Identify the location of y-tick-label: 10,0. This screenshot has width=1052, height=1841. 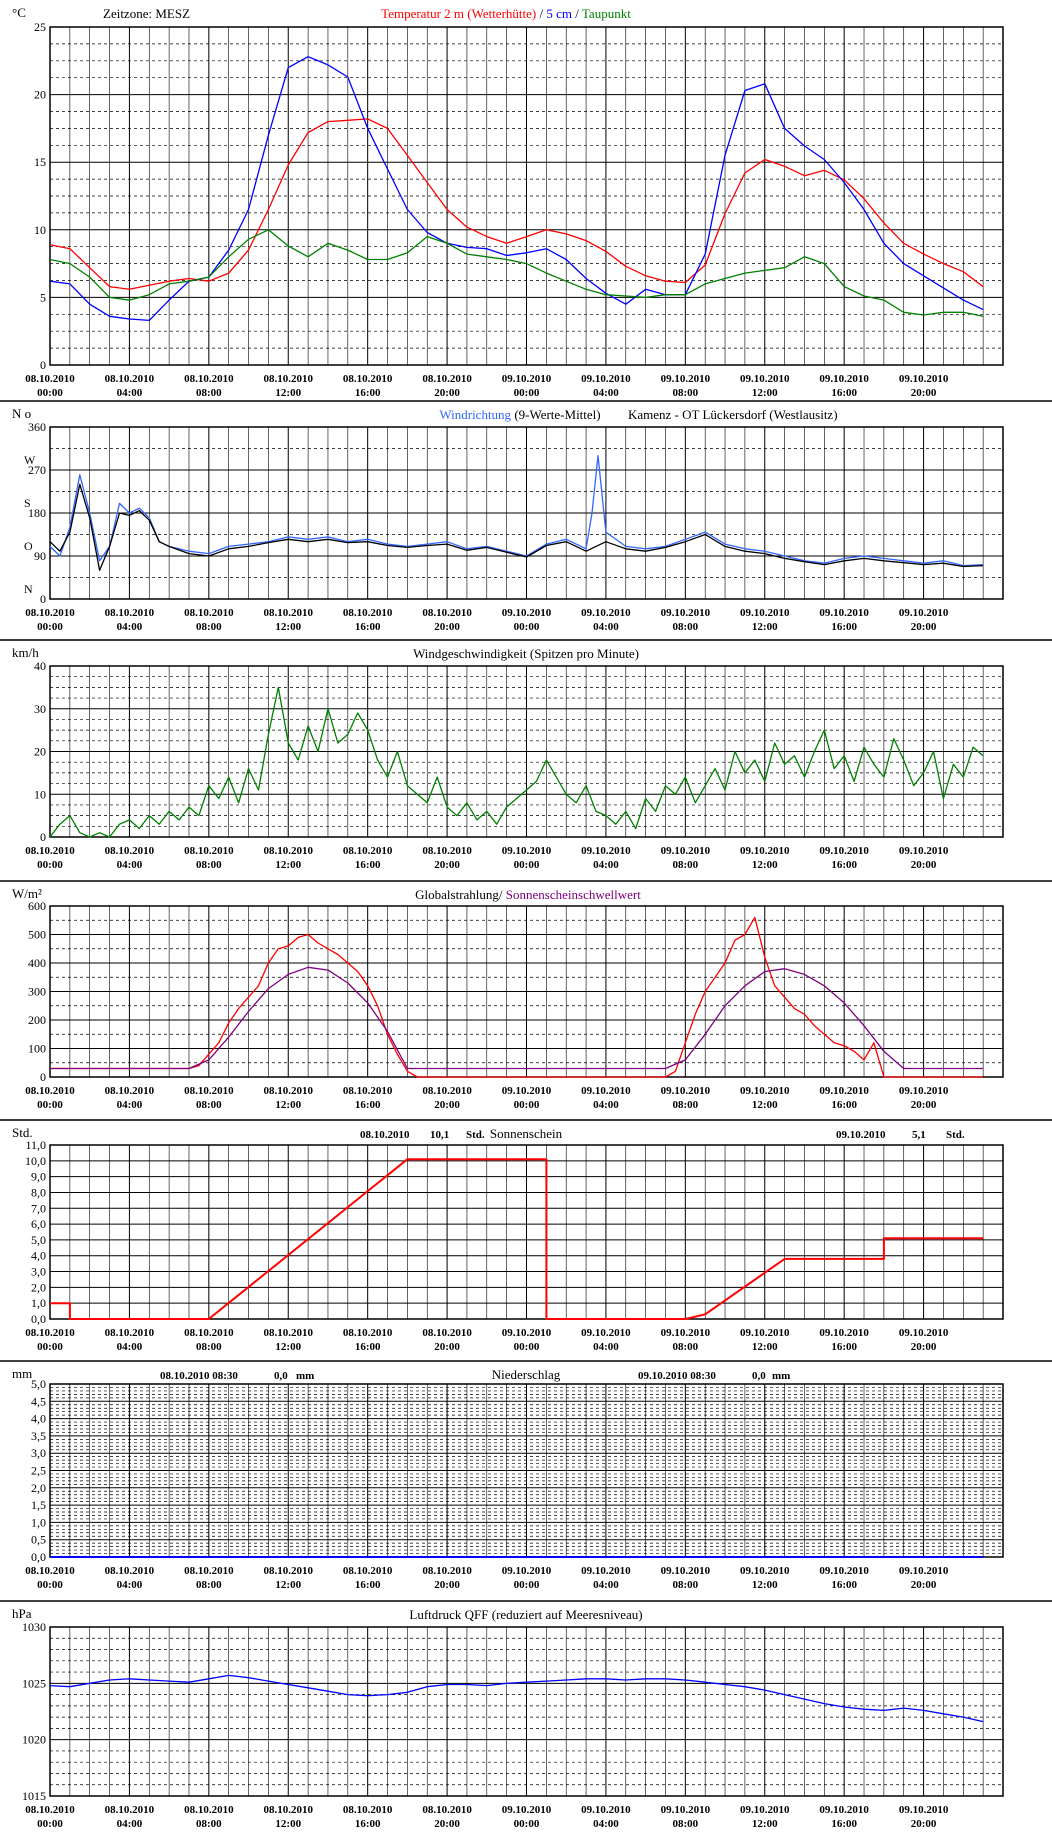
(35, 1161).